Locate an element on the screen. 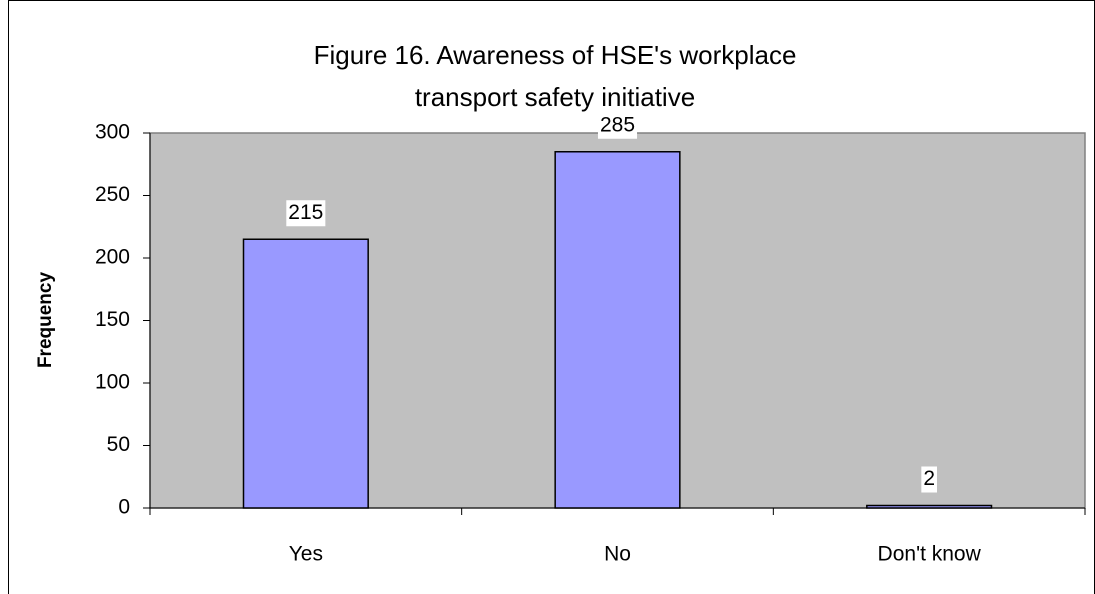 The height and width of the screenshot is (594, 1095). data-label: 215 is located at coordinates (305, 212).